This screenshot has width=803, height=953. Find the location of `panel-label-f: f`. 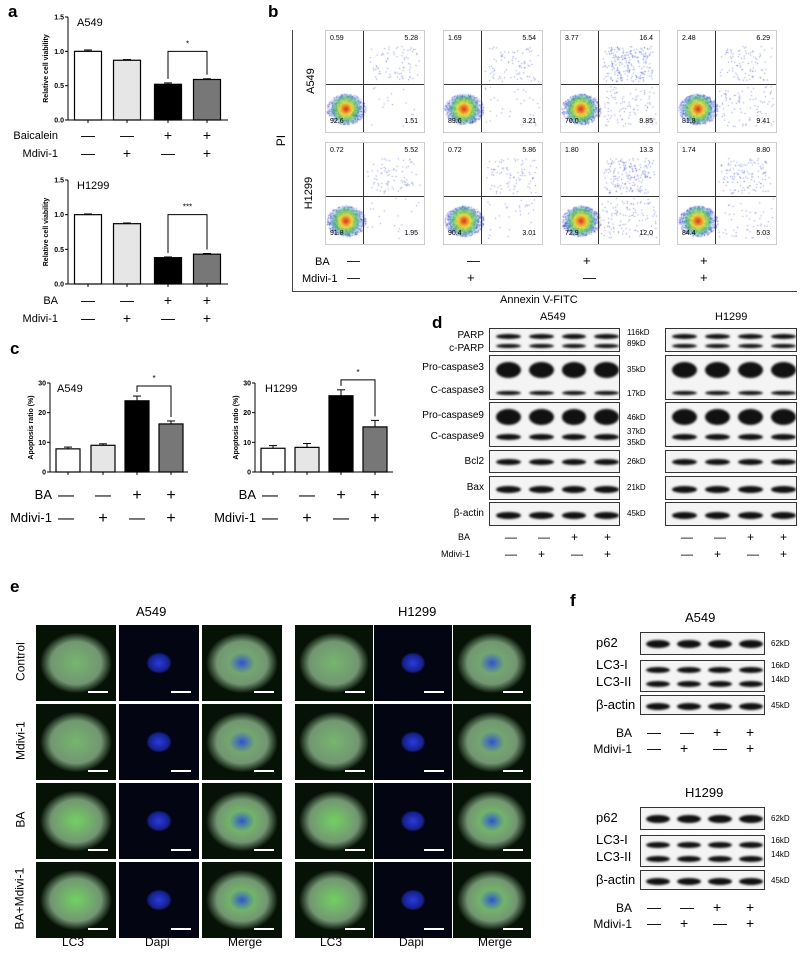

panel-label-f: f is located at coordinates (573, 600).